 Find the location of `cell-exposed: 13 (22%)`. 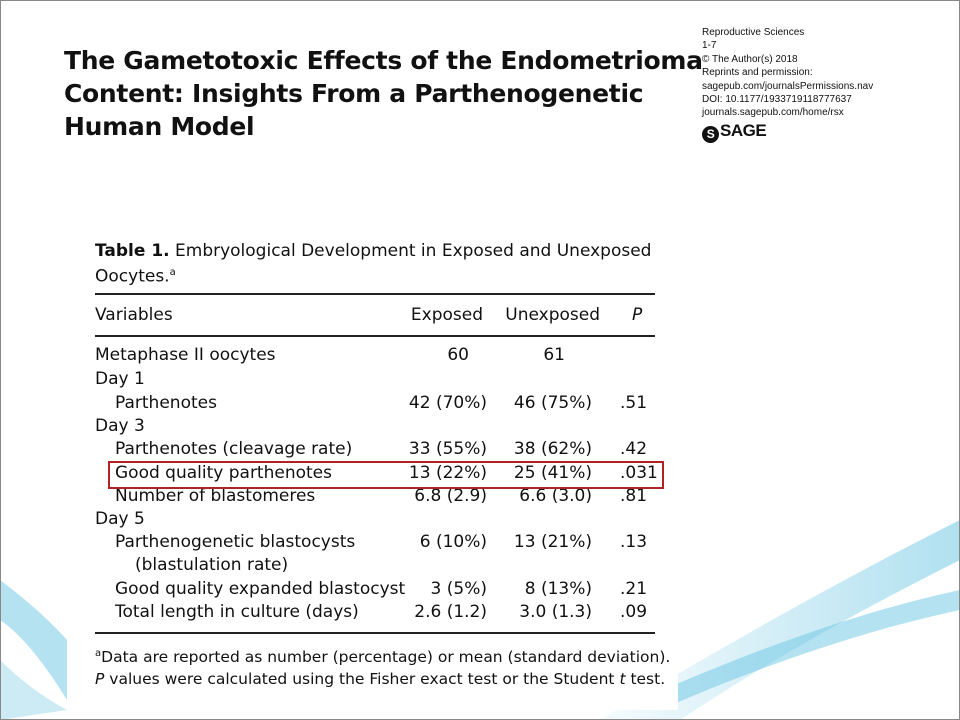

cell-exposed: 13 (22%) is located at coordinates (447, 473).